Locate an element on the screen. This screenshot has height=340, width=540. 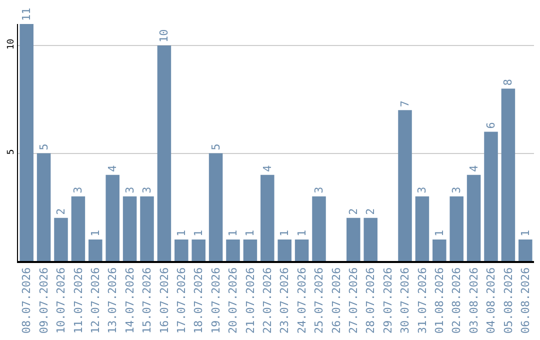
x-tick-label: 29.07.2026 is located at coordinates (387, 300).